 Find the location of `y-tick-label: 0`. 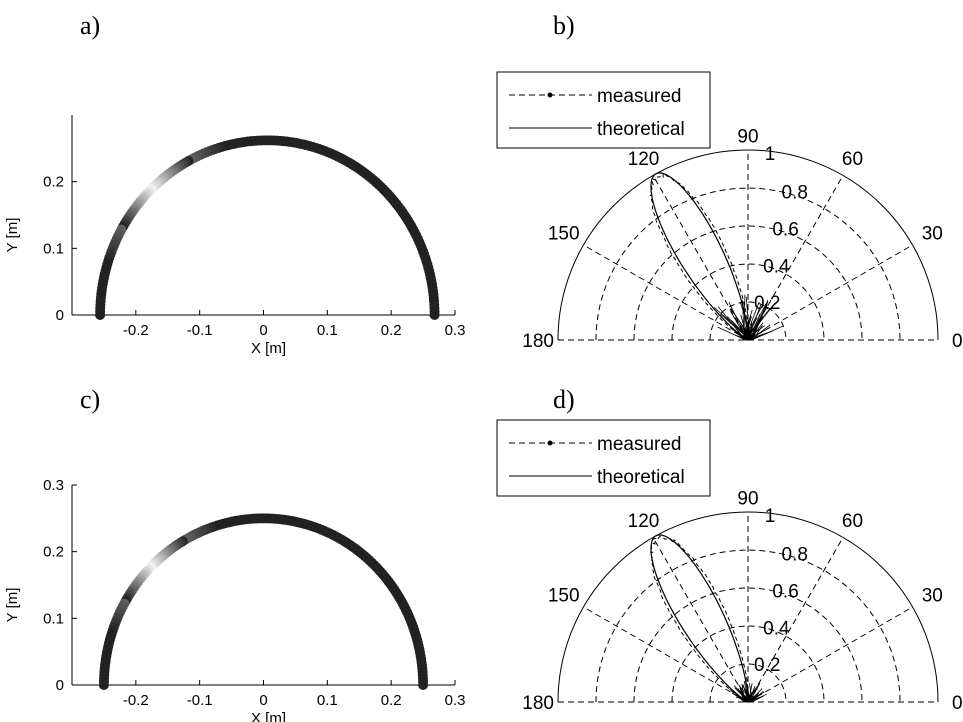

y-tick-label: 0 is located at coordinates (60, 685).